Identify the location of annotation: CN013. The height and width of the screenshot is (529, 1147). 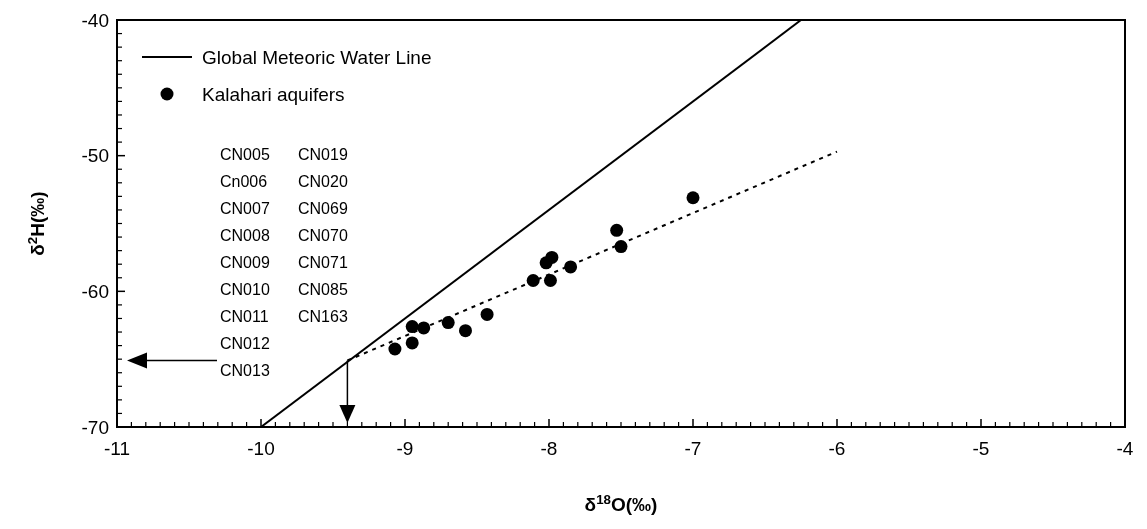
(245, 370).